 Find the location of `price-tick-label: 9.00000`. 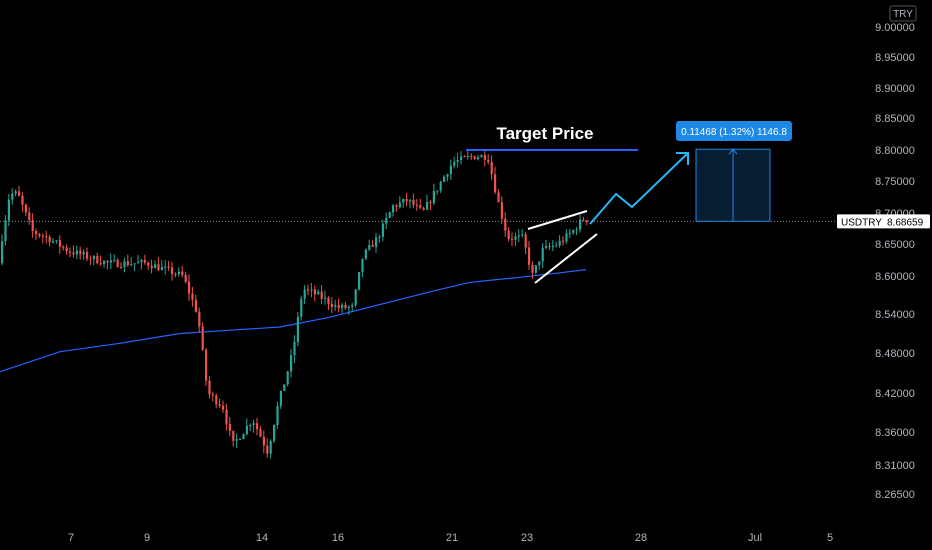

price-tick-label: 9.00000 is located at coordinates (895, 28).